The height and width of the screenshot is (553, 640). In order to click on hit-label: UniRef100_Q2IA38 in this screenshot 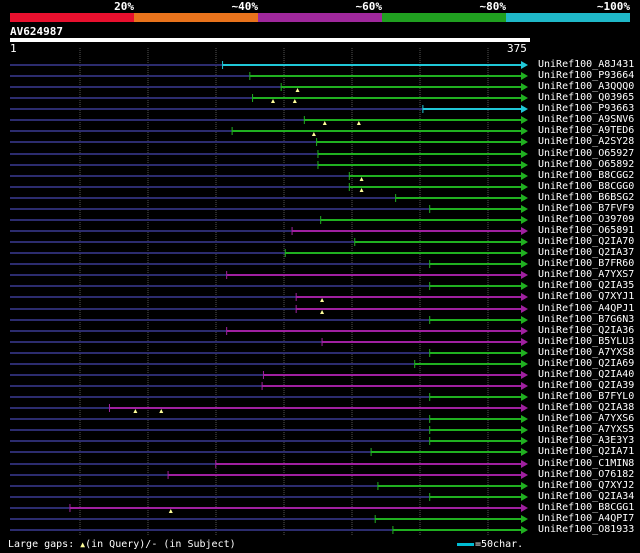, I will do `click(586, 407)`.